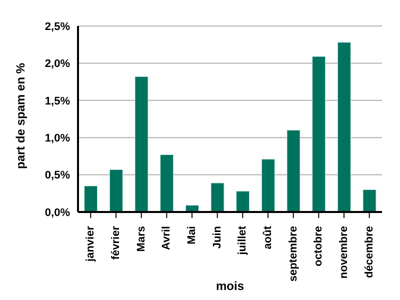 The image size is (400, 300). Describe the element at coordinates (90, 243) in the screenshot. I see `x-tick-label: janvier` at that location.